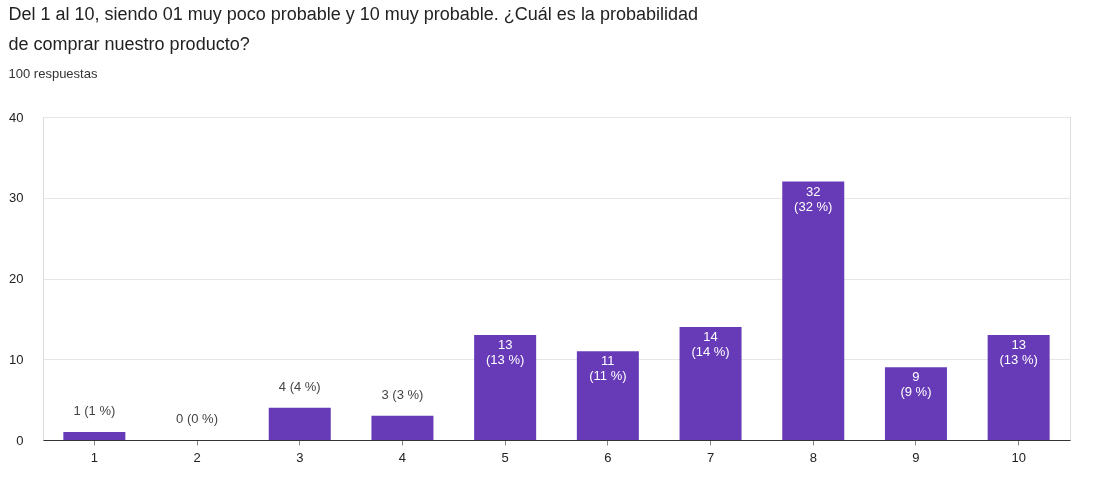  What do you see at coordinates (710, 457) in the screenshot?
I see `x-tick-label: 7` at bounding box center [710, 457].